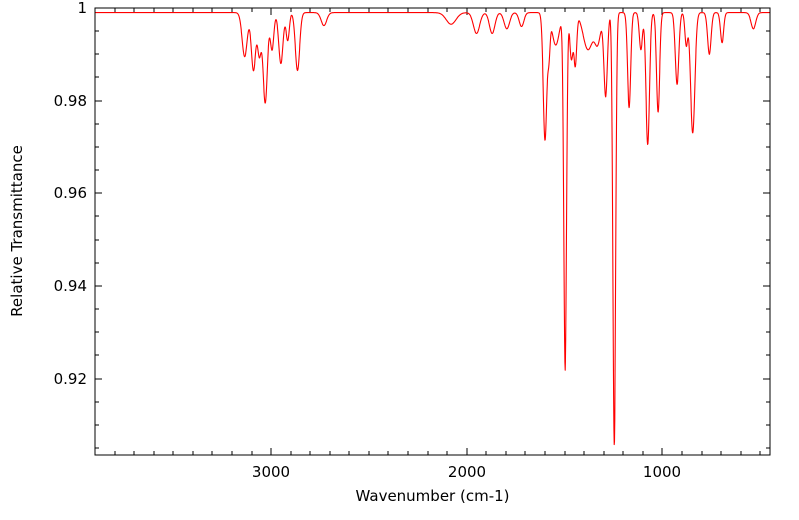 The width and height of the screenshot is (799, 520). What do you see at coordinates (271, 472) in the screenshot?
I see `x-tick-label: 3000` at bounding box center [271, 472].